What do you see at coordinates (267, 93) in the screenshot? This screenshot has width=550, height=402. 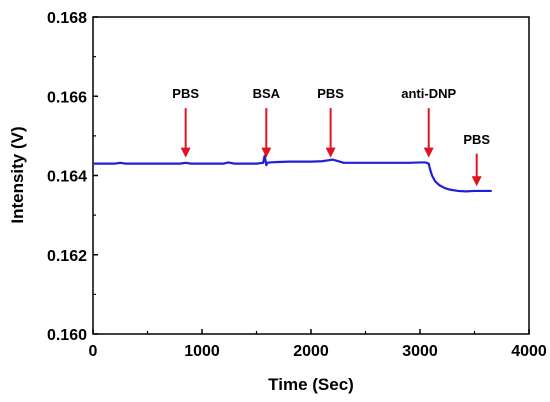 I see `annotation-label: BSA` at bounding box center [267, 93].